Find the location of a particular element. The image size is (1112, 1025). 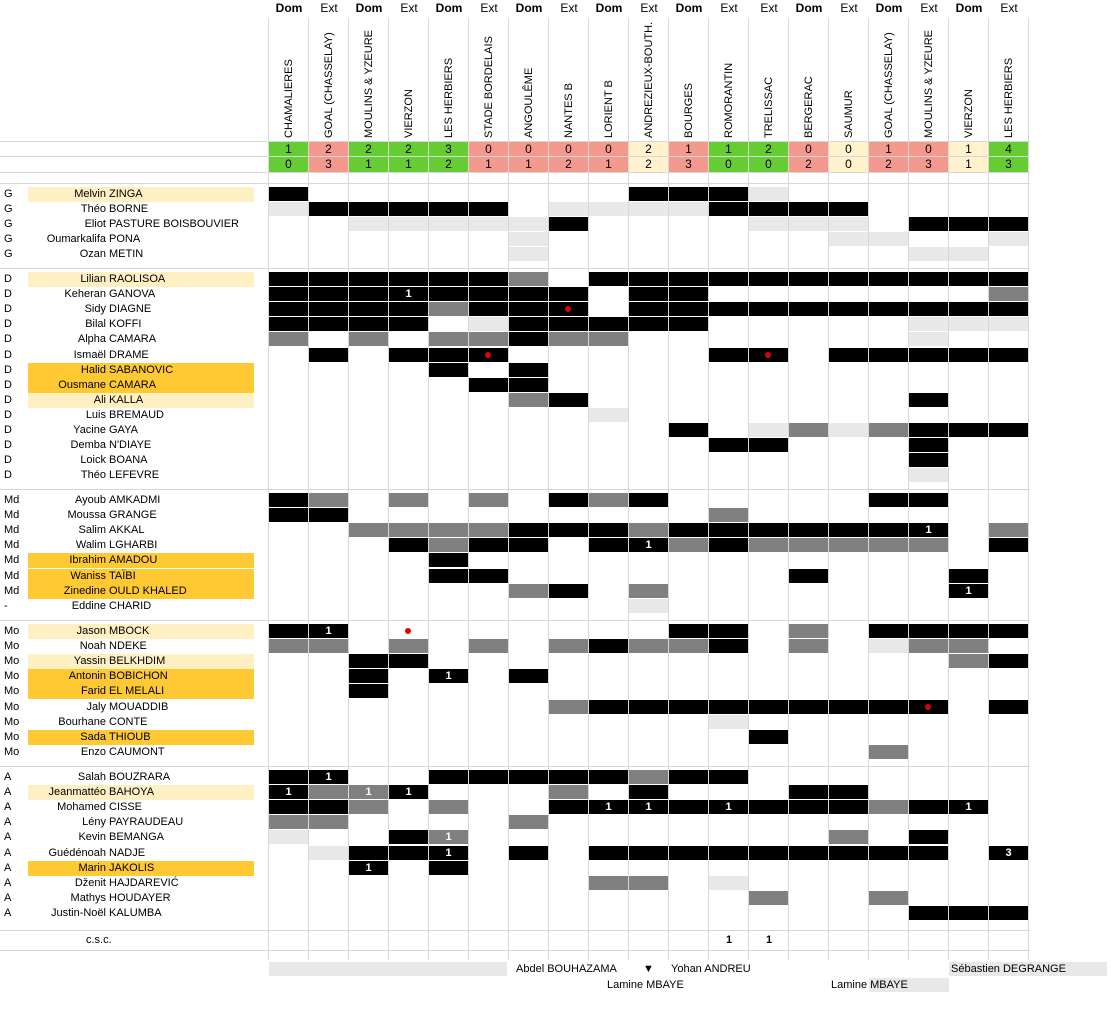

player-name: Yacine GAYA is located at coordinates (141, 430).